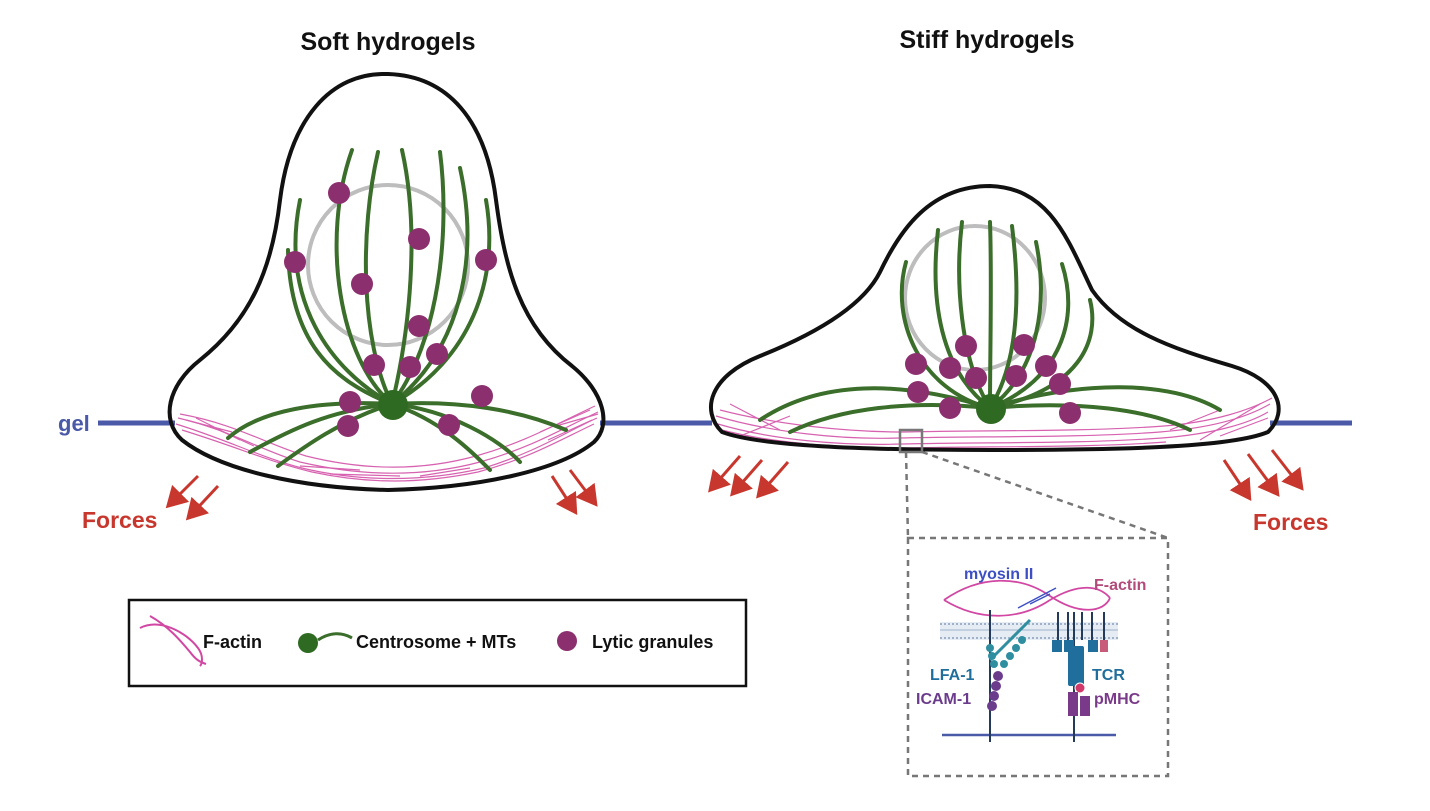 This screenshot has height=811, width=1430. I want to click on soft-cell-lytic-granules, so click(390, 309).